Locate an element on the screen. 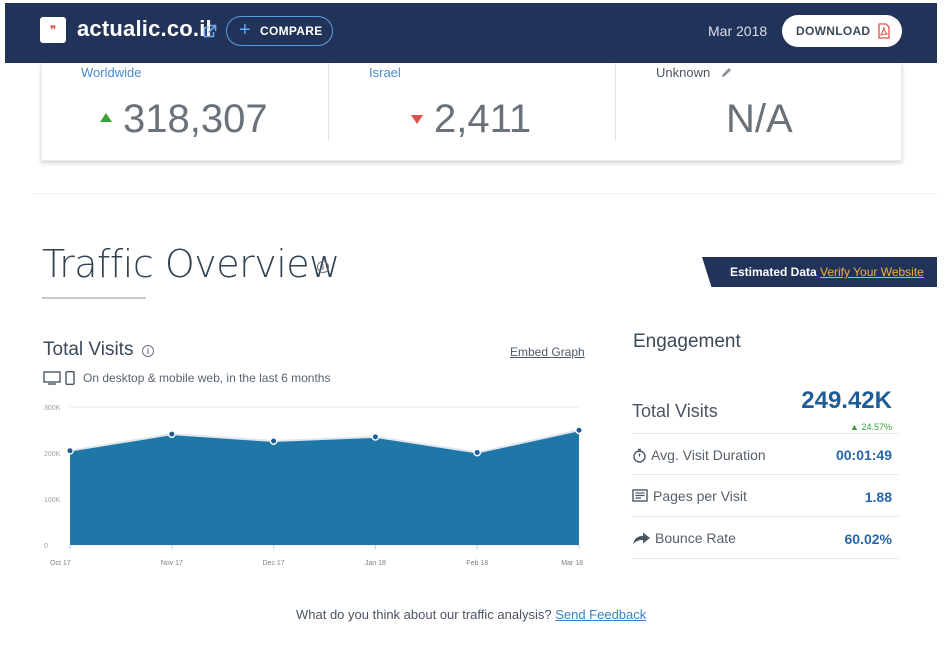 The image size is (952, 660). x-tick-label: Jan 18 is located at coordinates (375, 563).